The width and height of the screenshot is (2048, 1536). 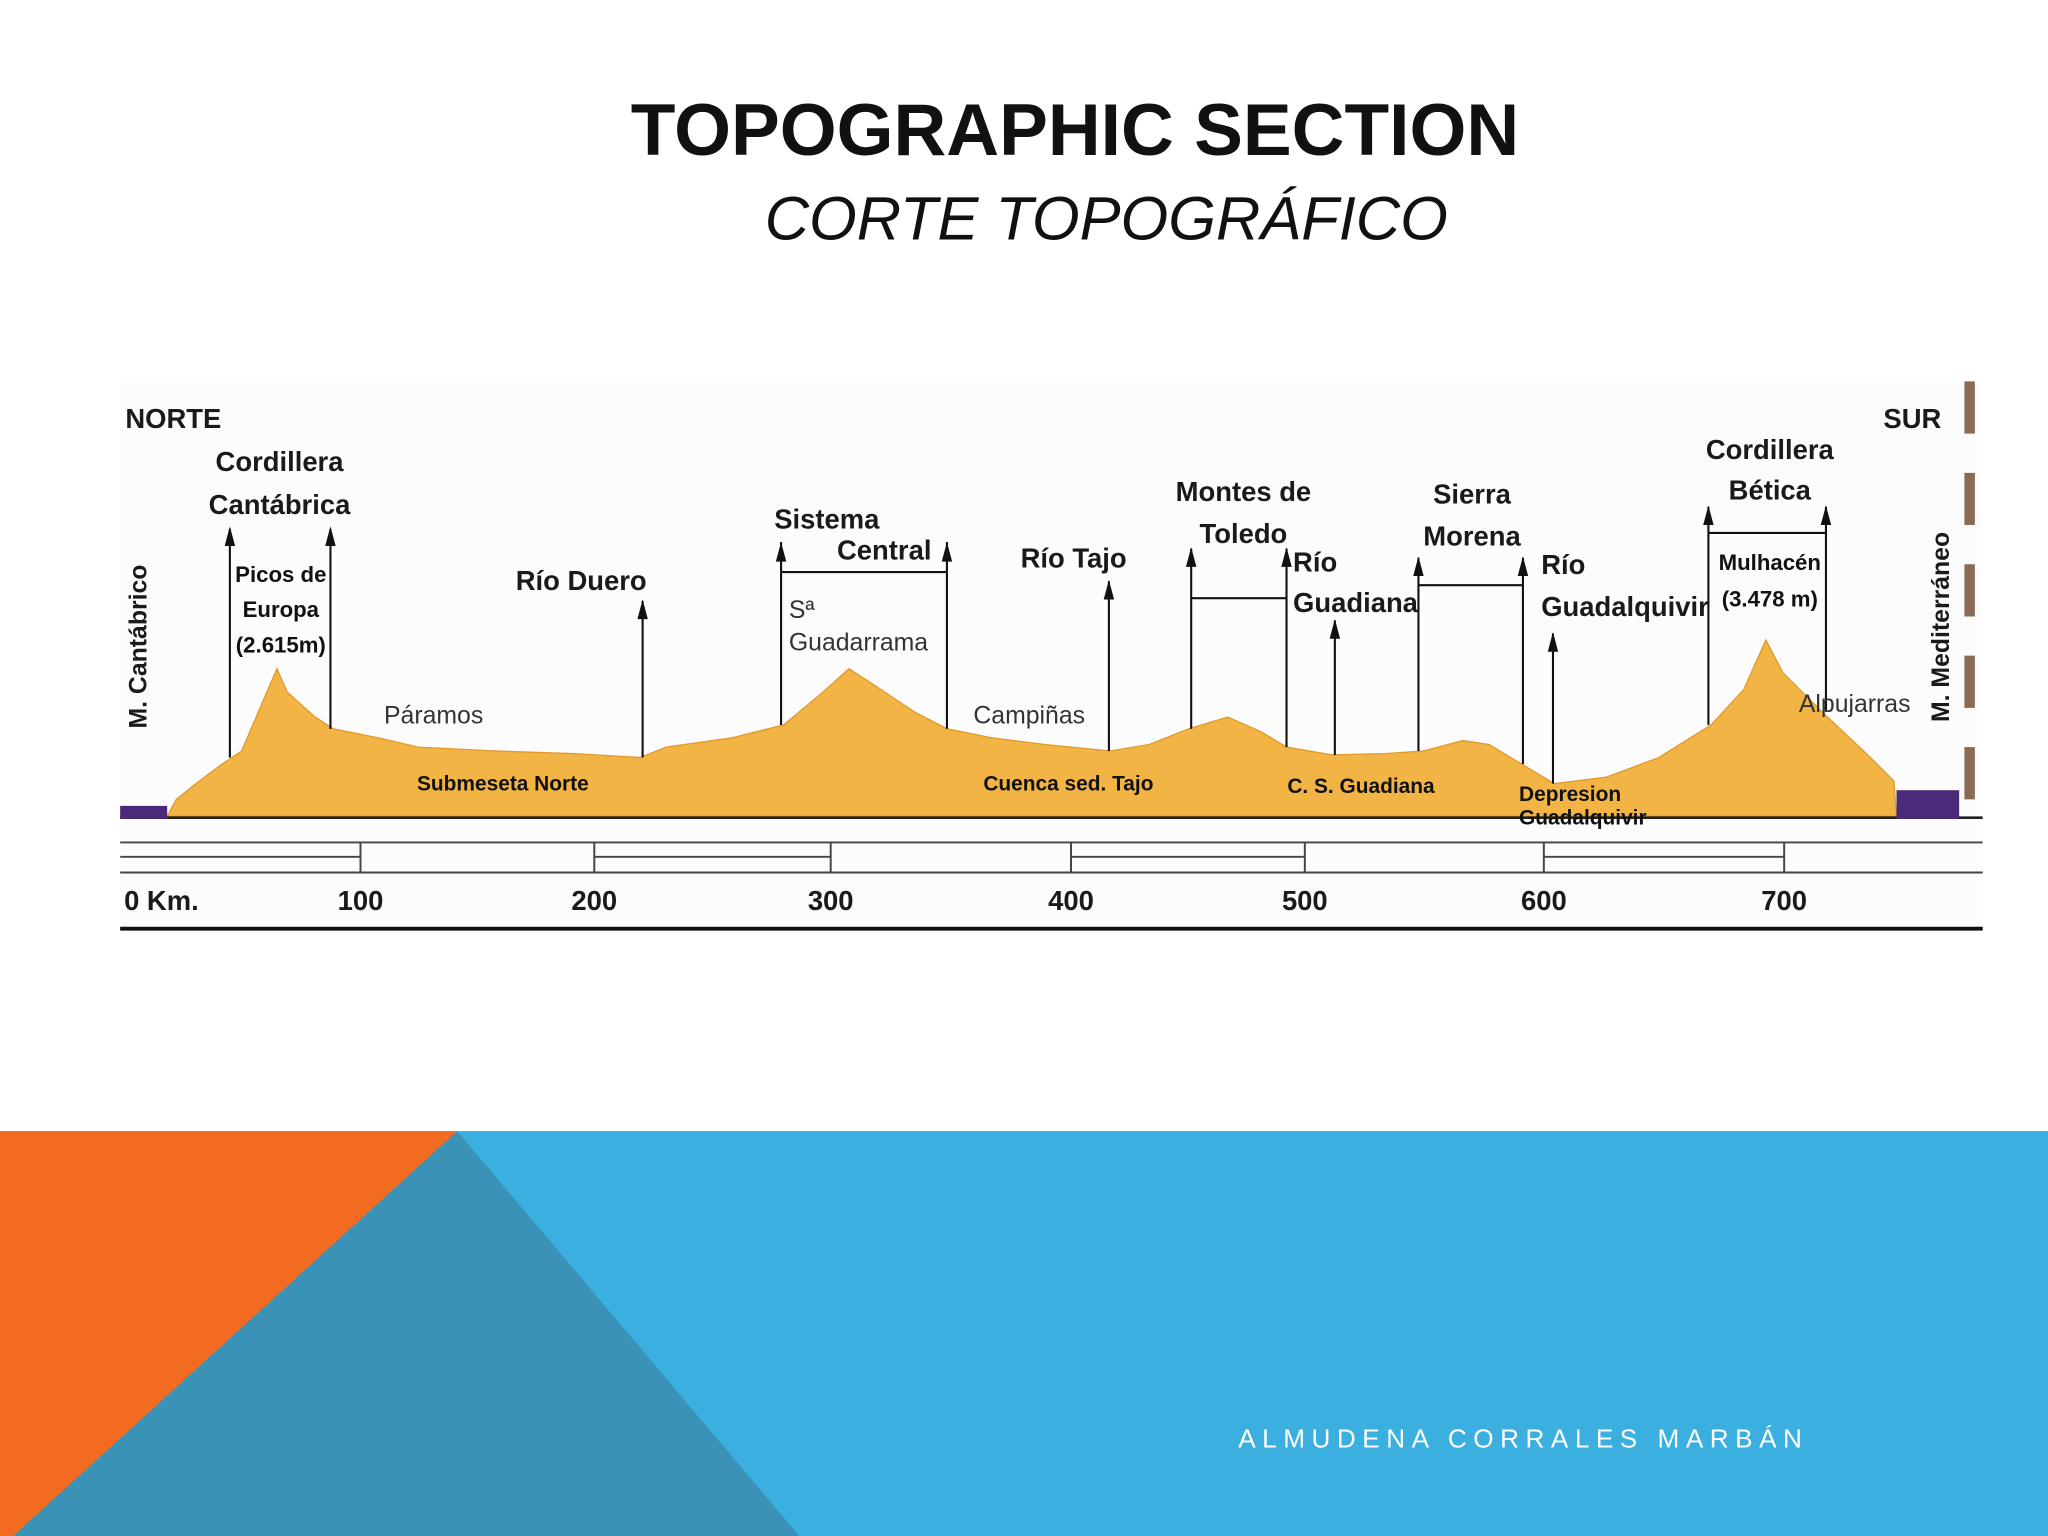 What do you see at coordinates (594, 900) in the screenshot?
I see `scale-label: 200` at bounding box center [594, 900].